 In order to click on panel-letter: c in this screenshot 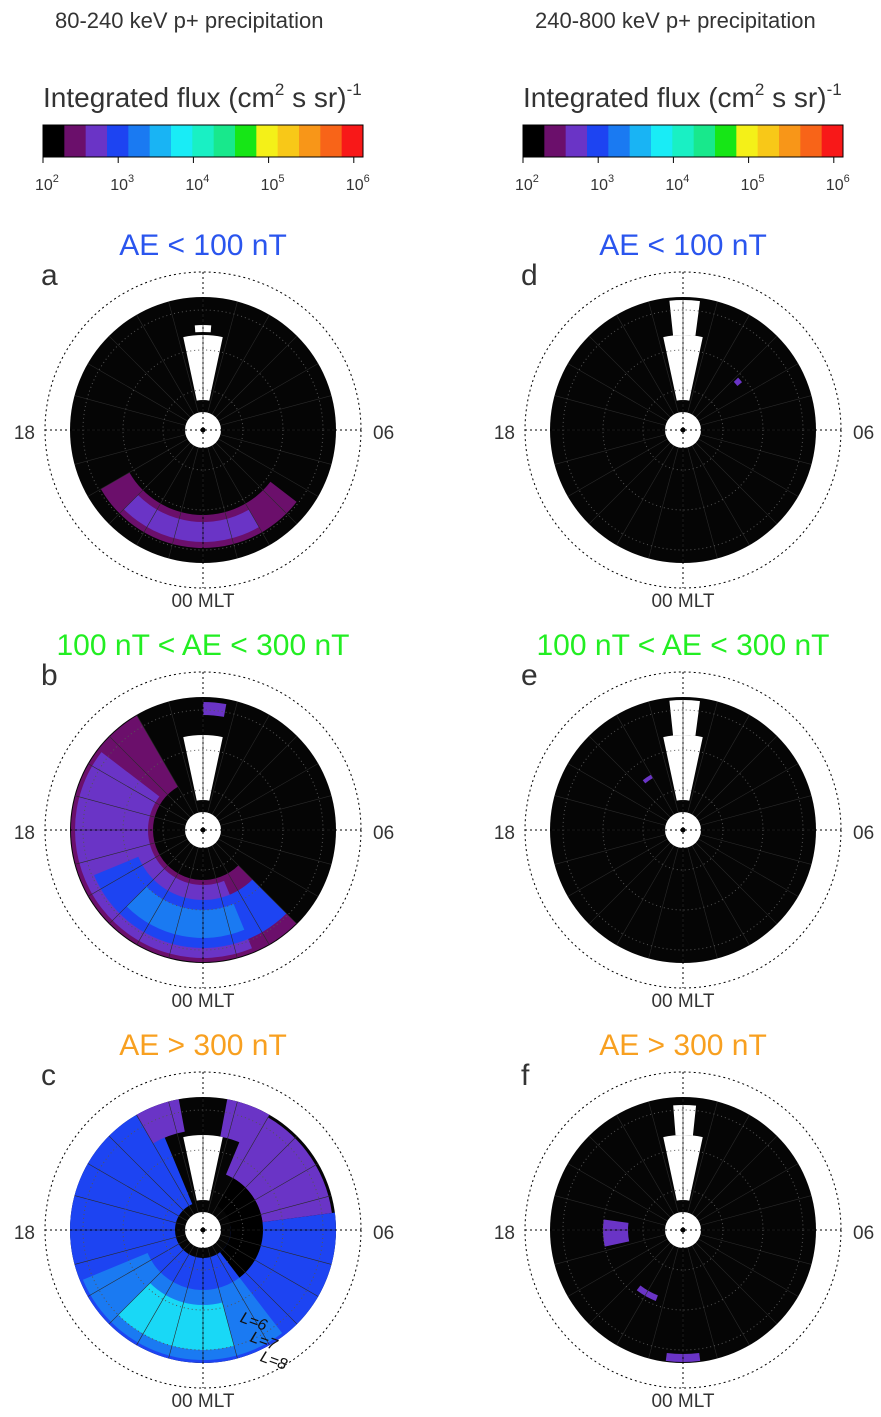, I will do `click(48, 1075)`.